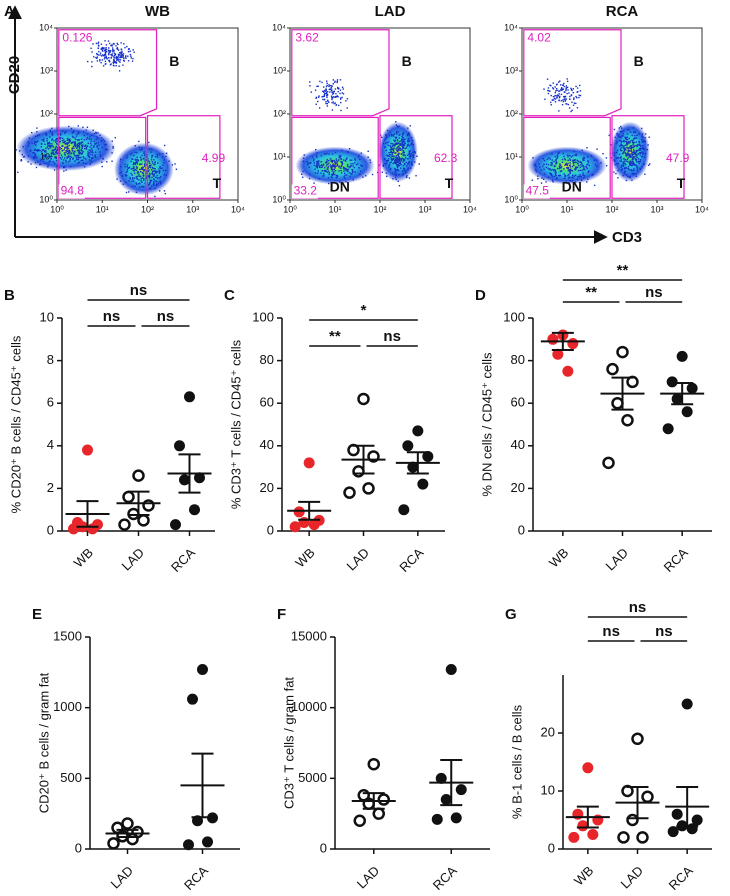  I want to click on significance-label: *, so click(364, 310).